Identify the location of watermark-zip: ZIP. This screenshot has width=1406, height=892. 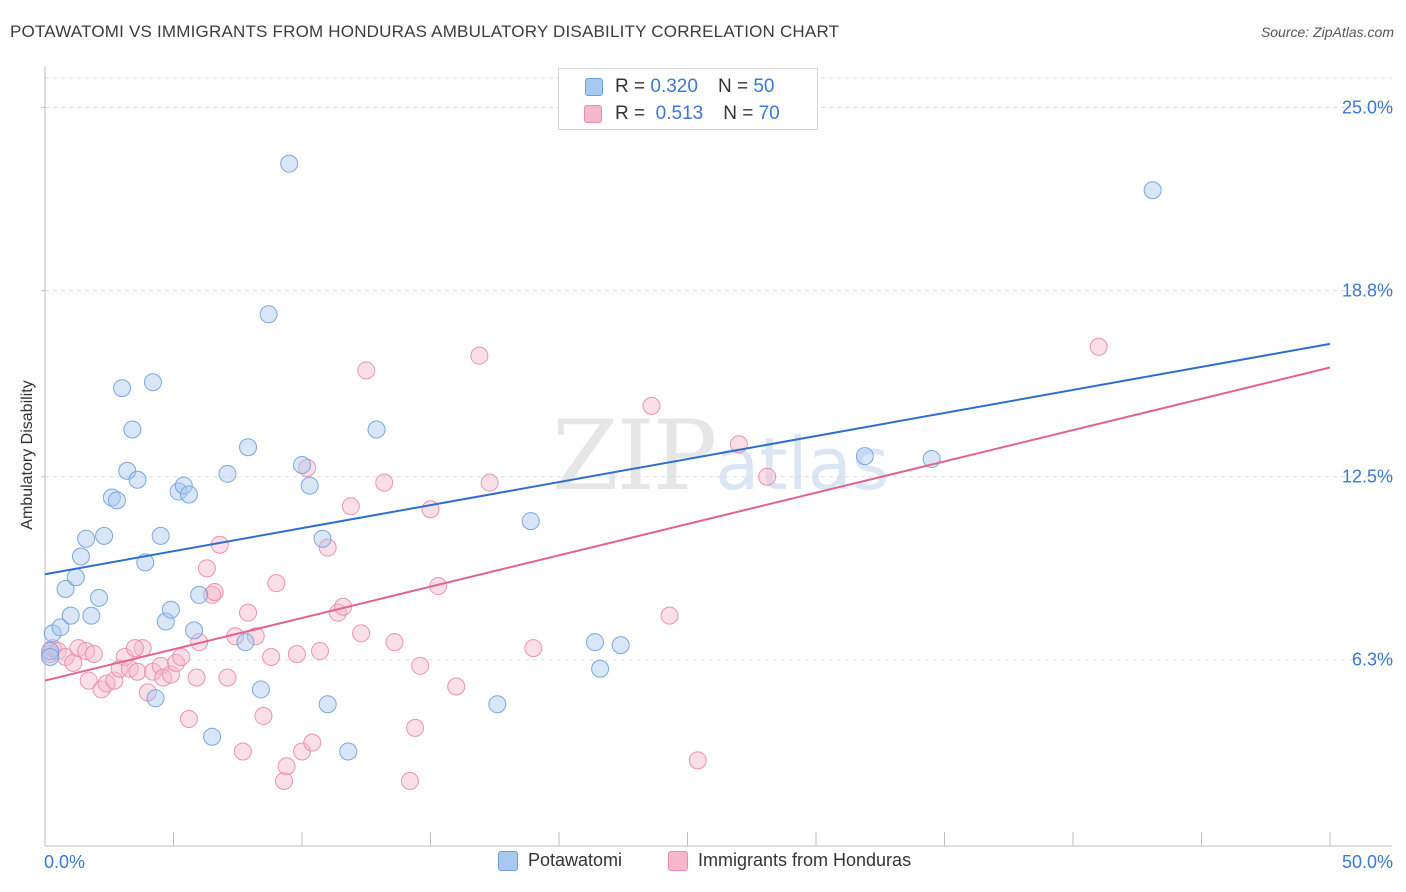
(634, 456).